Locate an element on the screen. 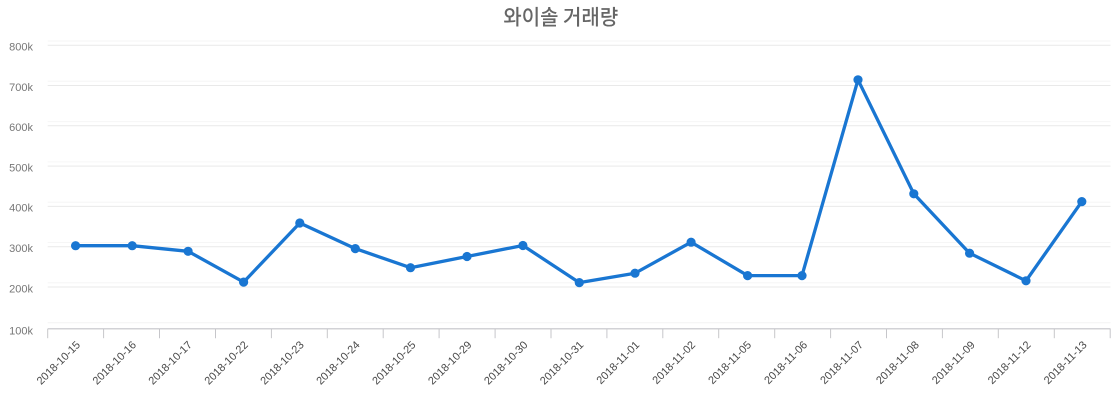  svg-text: 400k is located at coordinates (21, 209).